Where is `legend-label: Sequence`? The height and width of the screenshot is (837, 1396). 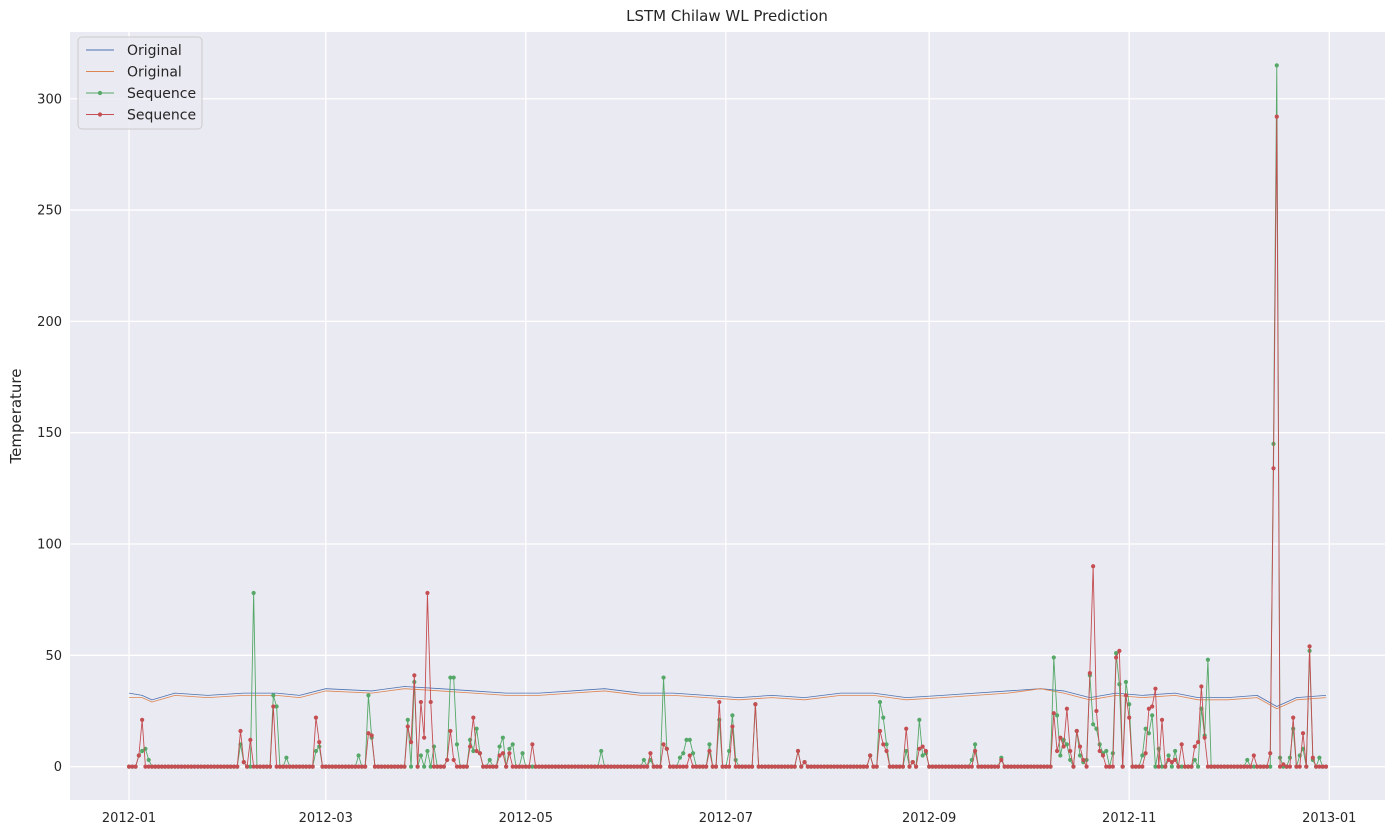
legend-label: Sequence is located at coordinates (161, 94).